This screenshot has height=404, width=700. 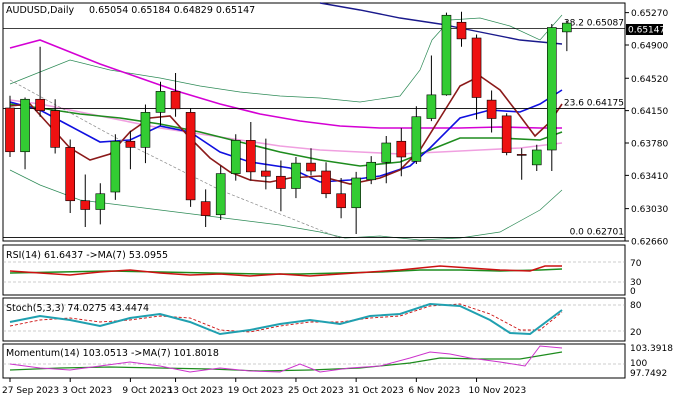 I want to click on momentum-axis-100: 100, so click(x=638, y=364).